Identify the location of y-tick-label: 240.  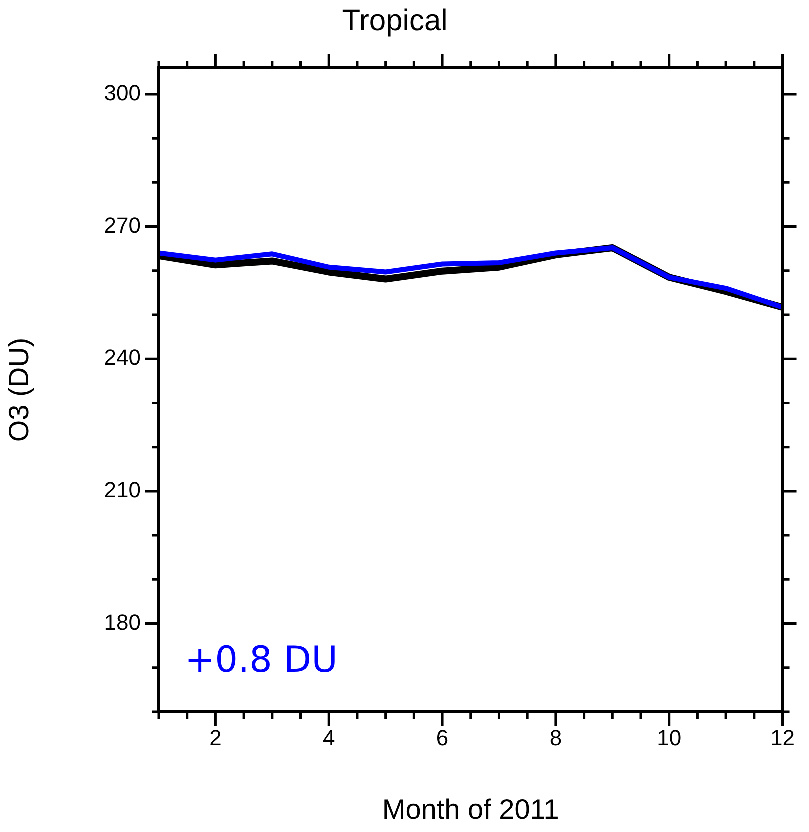
(122, 357).